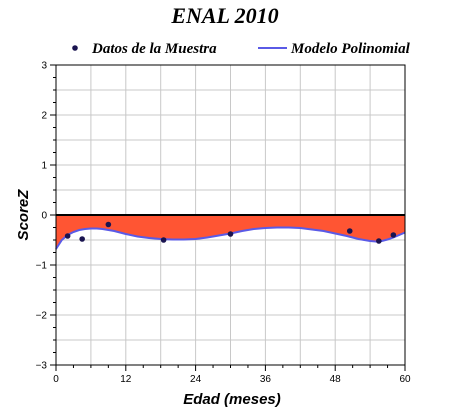 This screenshot has width=450, height=420. I want to click on y-tick-label: 0, so click(44, 216).